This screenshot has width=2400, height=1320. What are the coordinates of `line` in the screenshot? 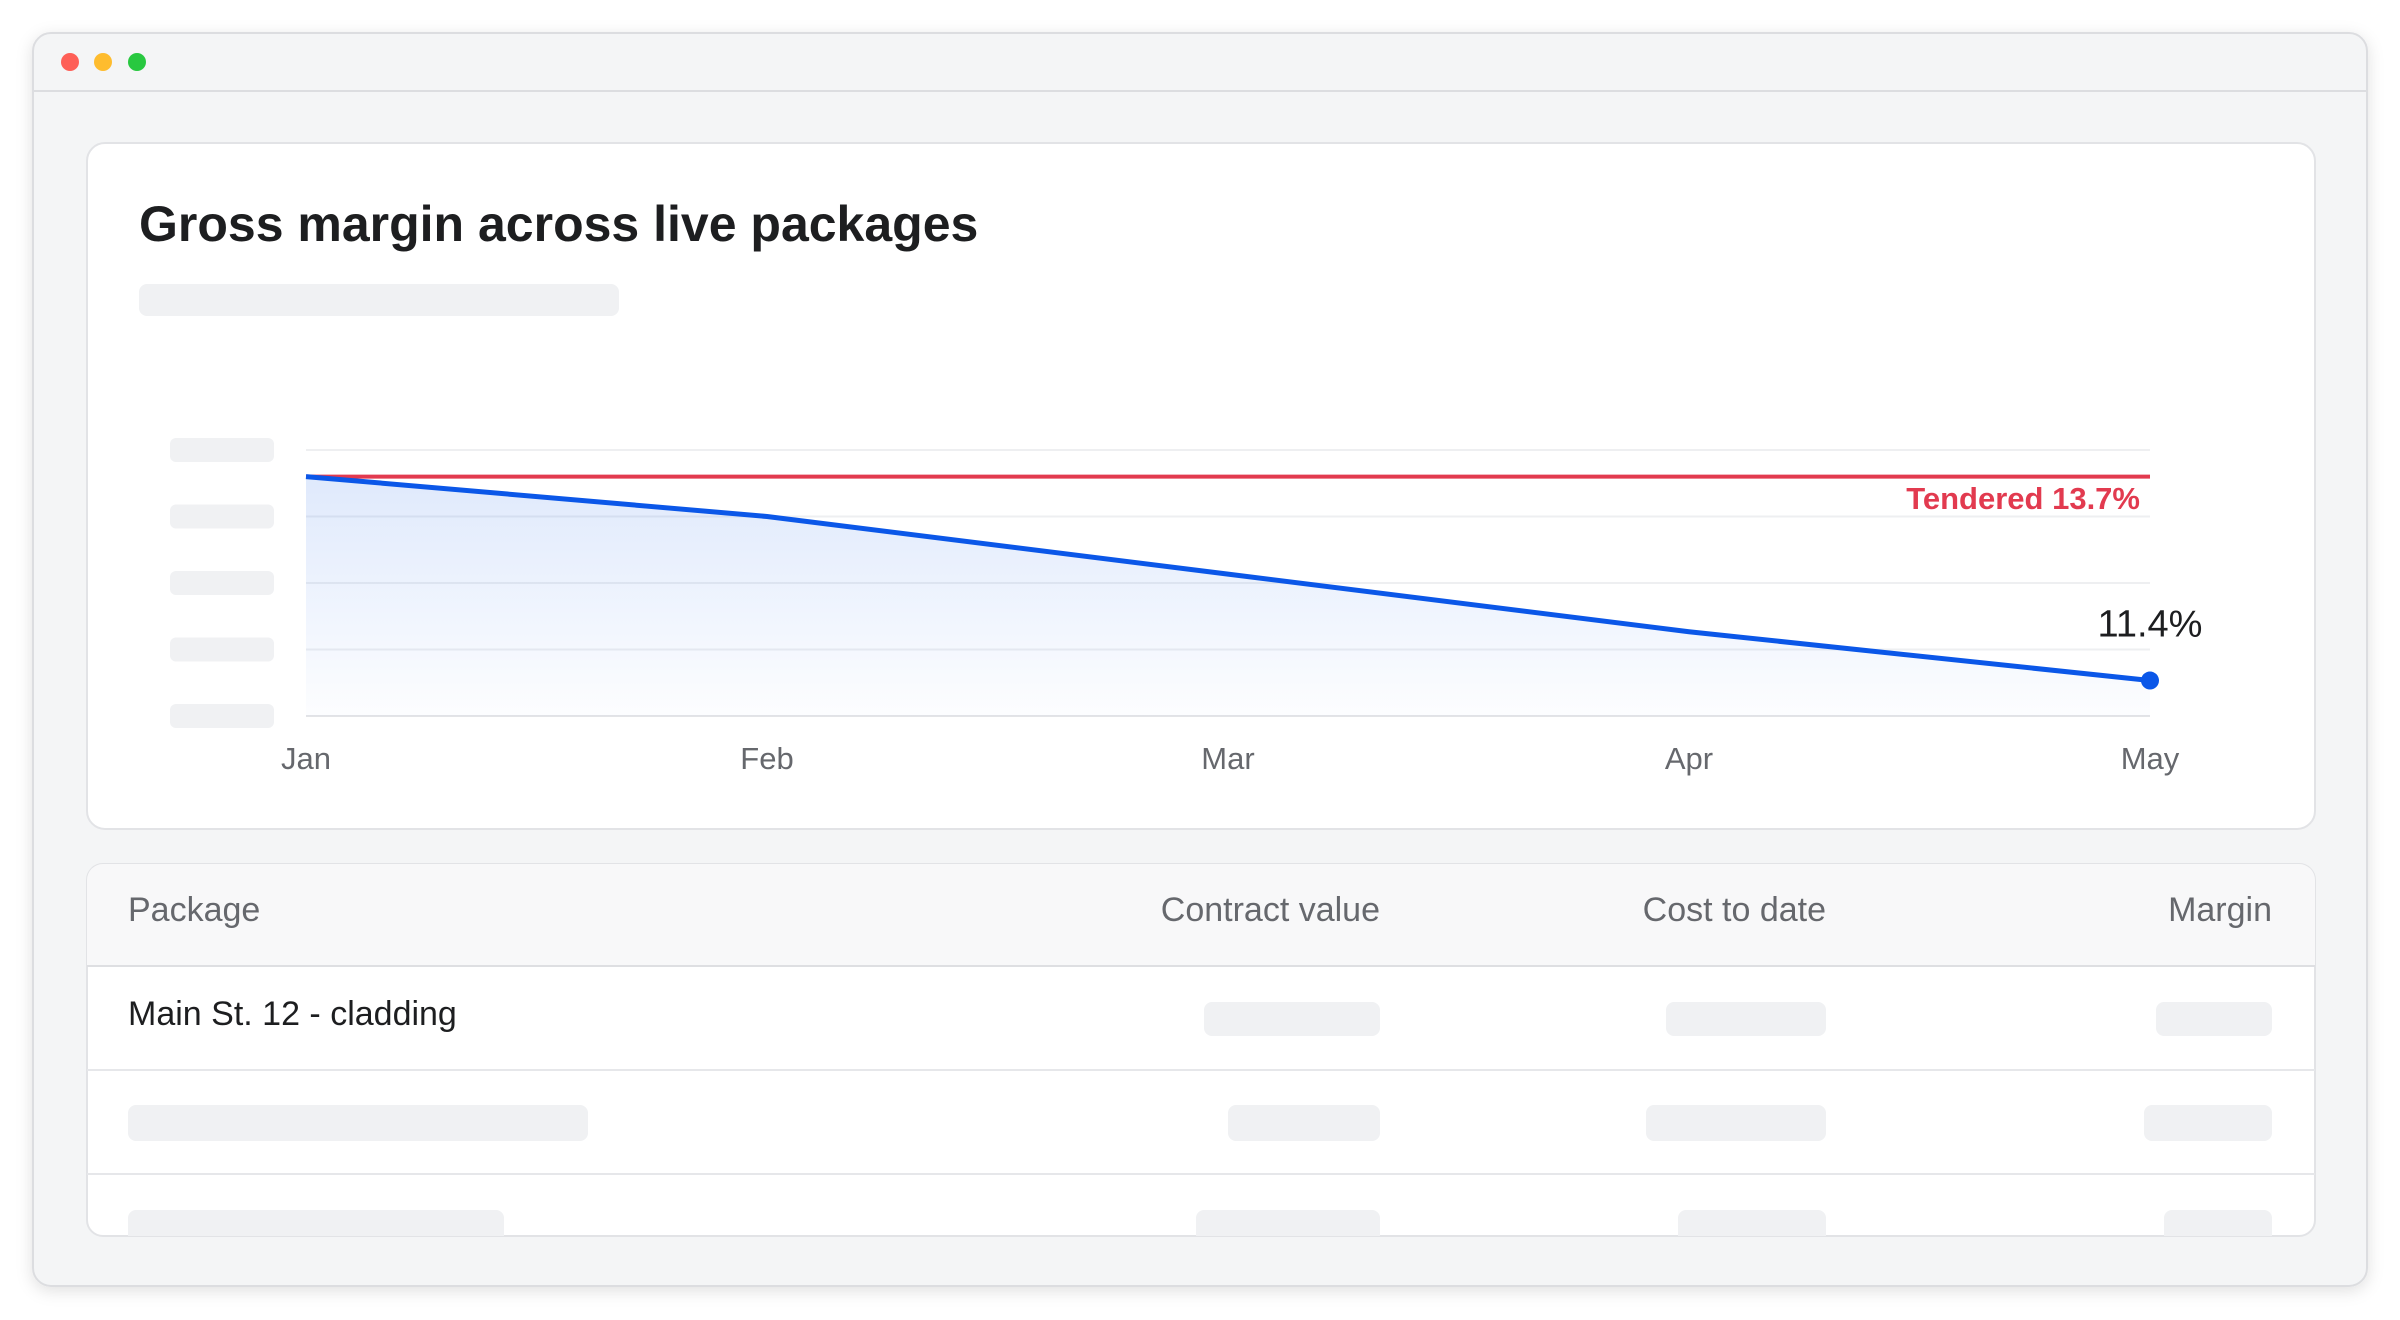 It's located at (1228, 579).